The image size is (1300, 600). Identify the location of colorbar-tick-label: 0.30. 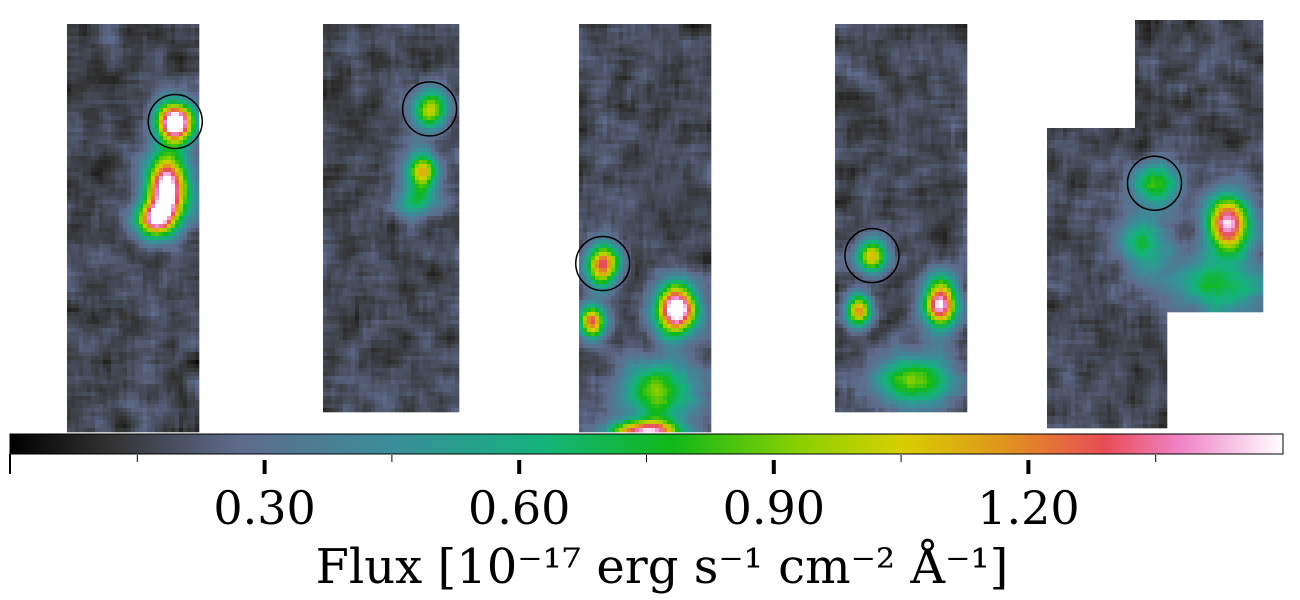
(264, 508).